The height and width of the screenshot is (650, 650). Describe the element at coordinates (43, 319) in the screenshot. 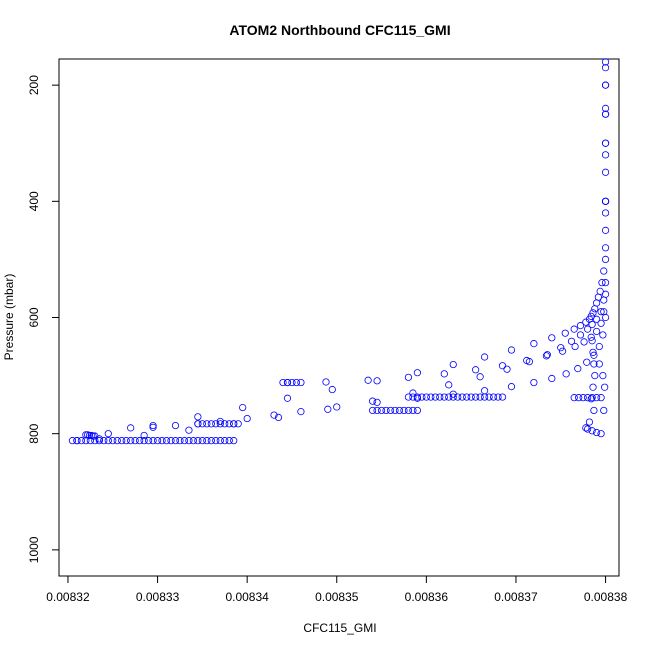

I see `y-axis: 200 400 600 800 1000` at that location.